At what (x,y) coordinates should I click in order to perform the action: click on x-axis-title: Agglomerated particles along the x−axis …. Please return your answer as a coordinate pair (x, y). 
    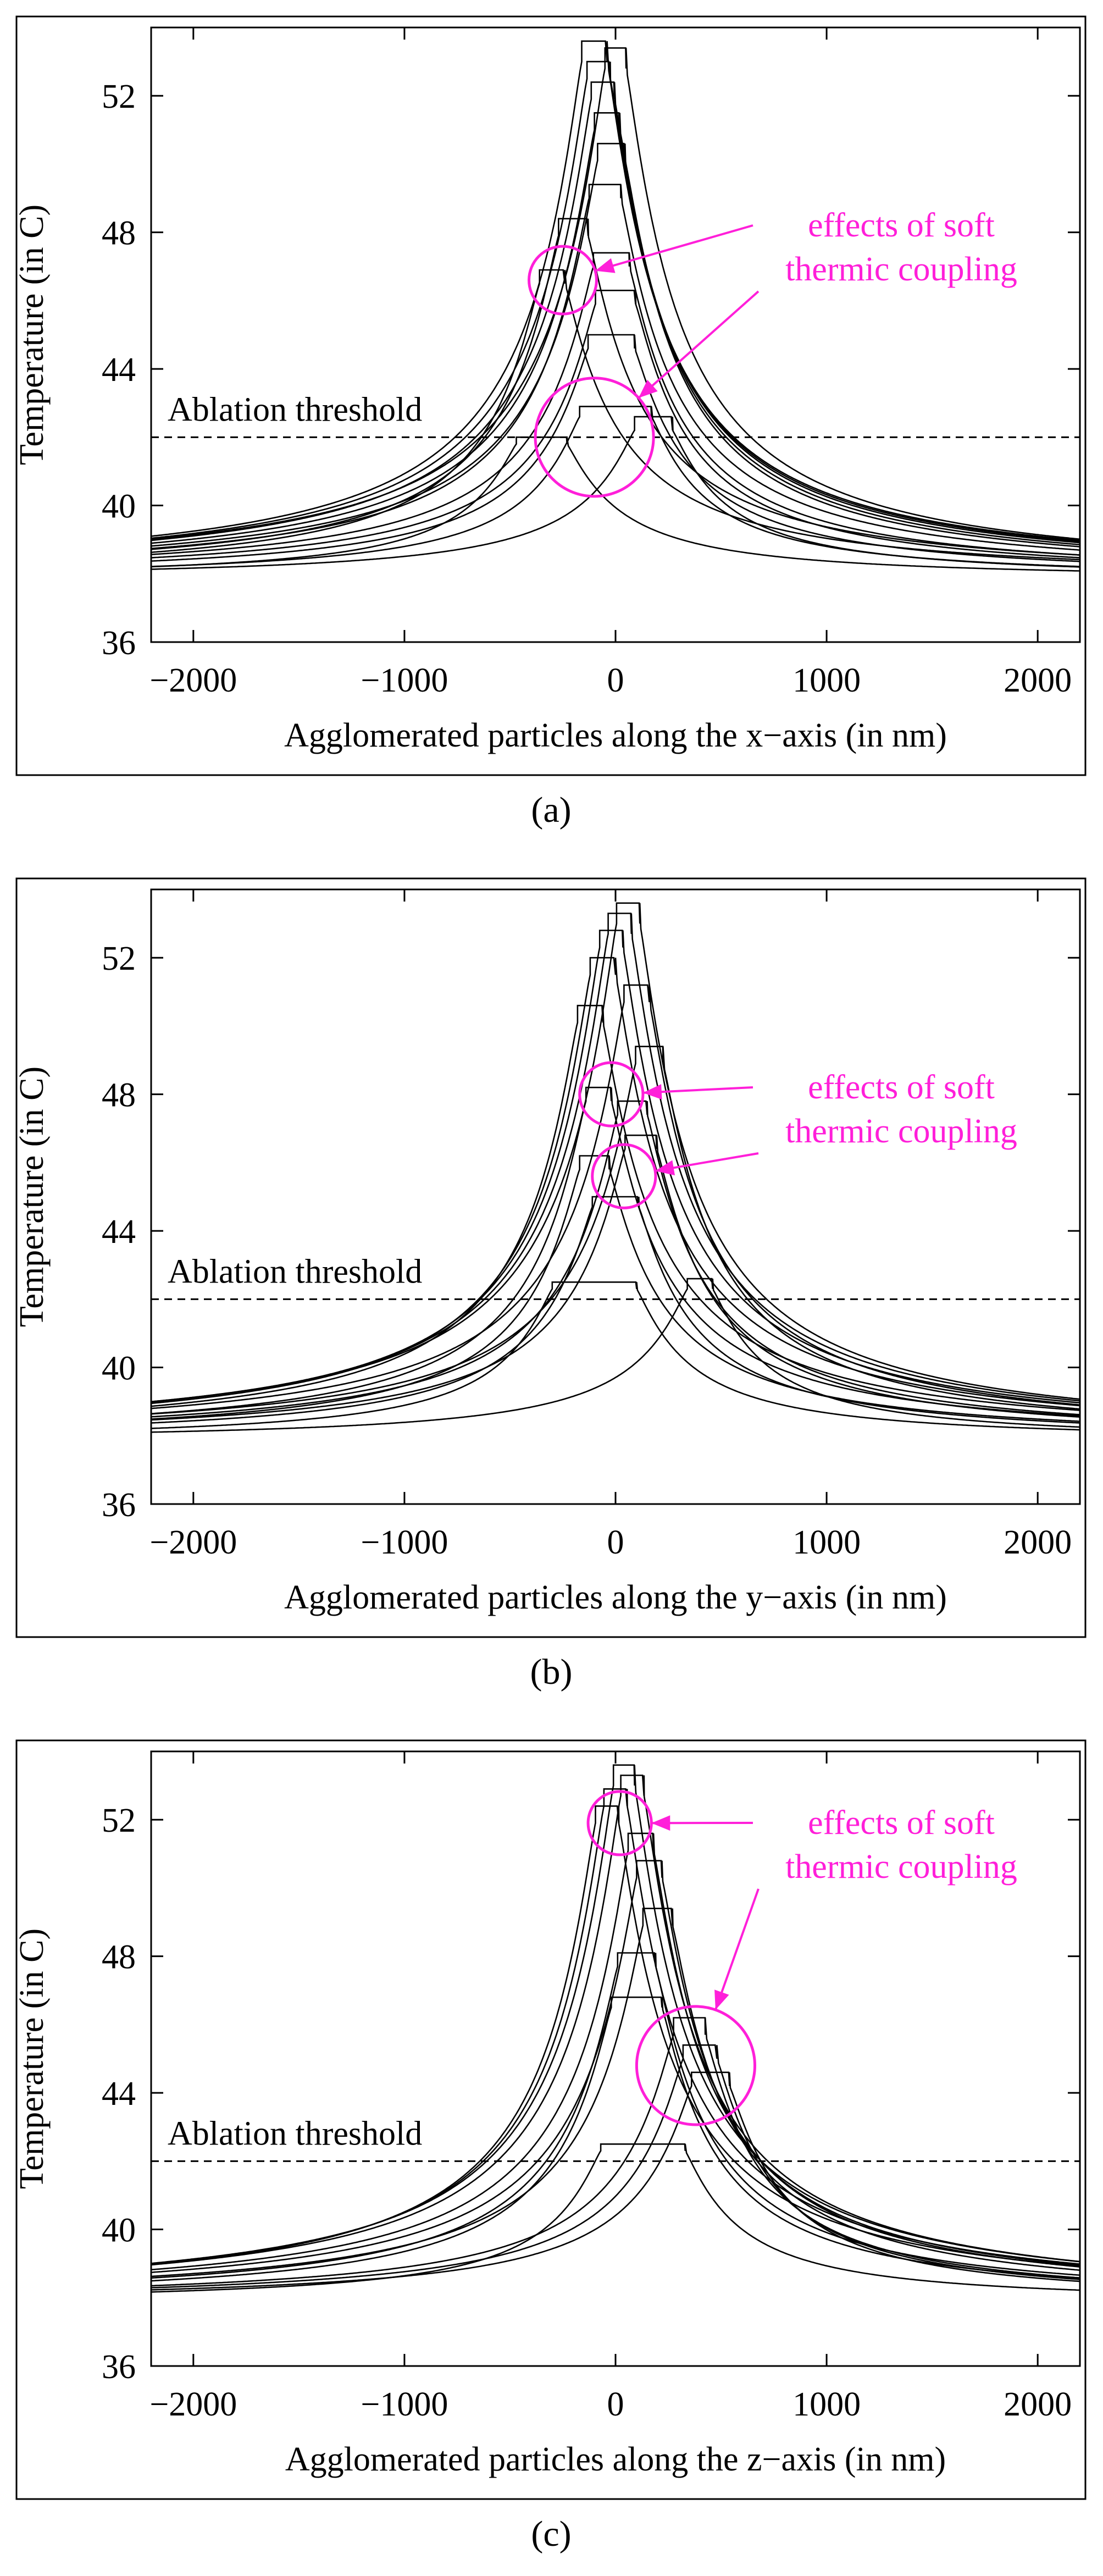
    Looking at the image, I should click on (615, 735).